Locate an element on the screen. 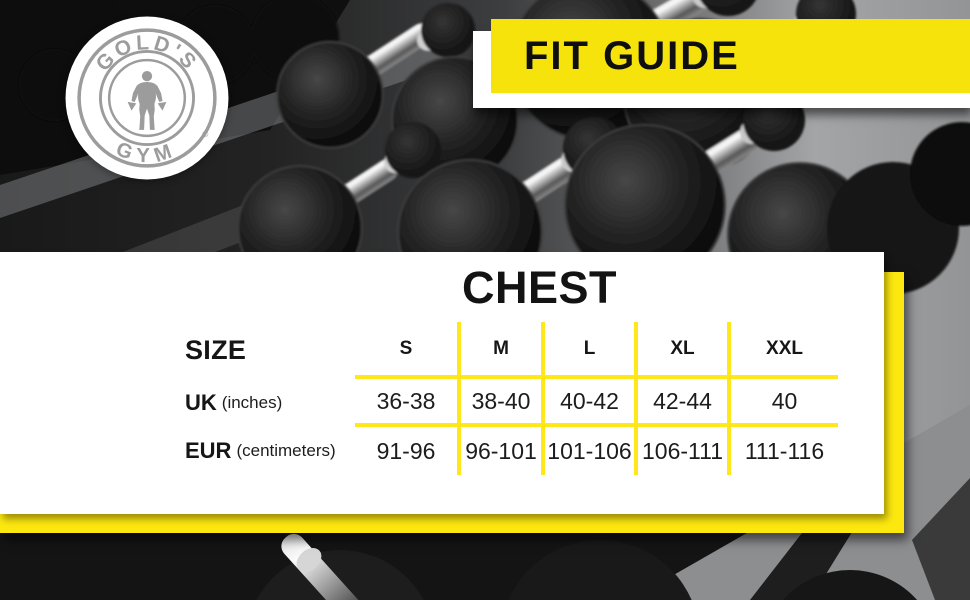 Image resolution: width=970 pixels, height=600 pixels. row-unit-label: (centimeters) is located at coordinates (286, 450).